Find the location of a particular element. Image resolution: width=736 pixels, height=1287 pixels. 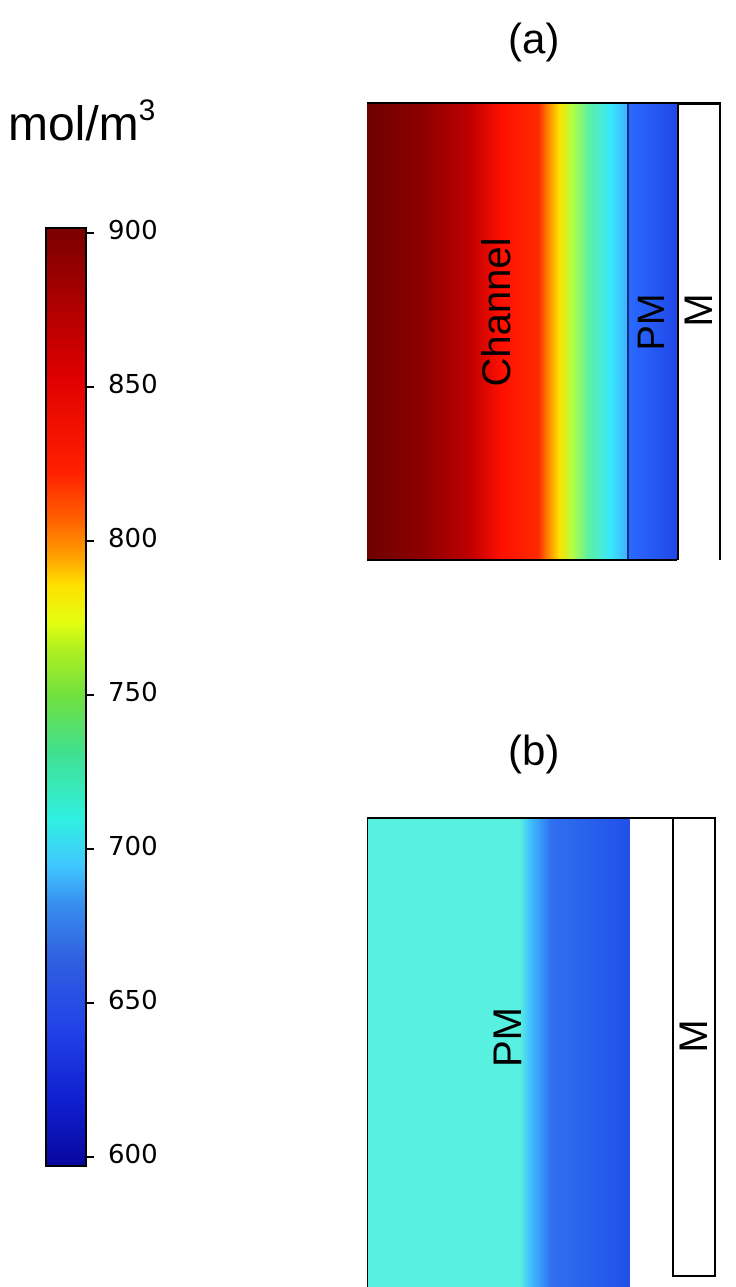

panel-b-m-region is located at coordinates (694, 1047).